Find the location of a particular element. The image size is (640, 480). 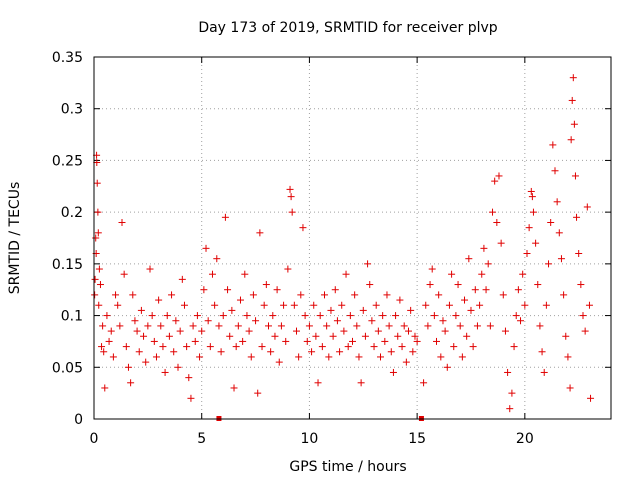

y-tick-label: 0 is located at coordinates (78, 420).